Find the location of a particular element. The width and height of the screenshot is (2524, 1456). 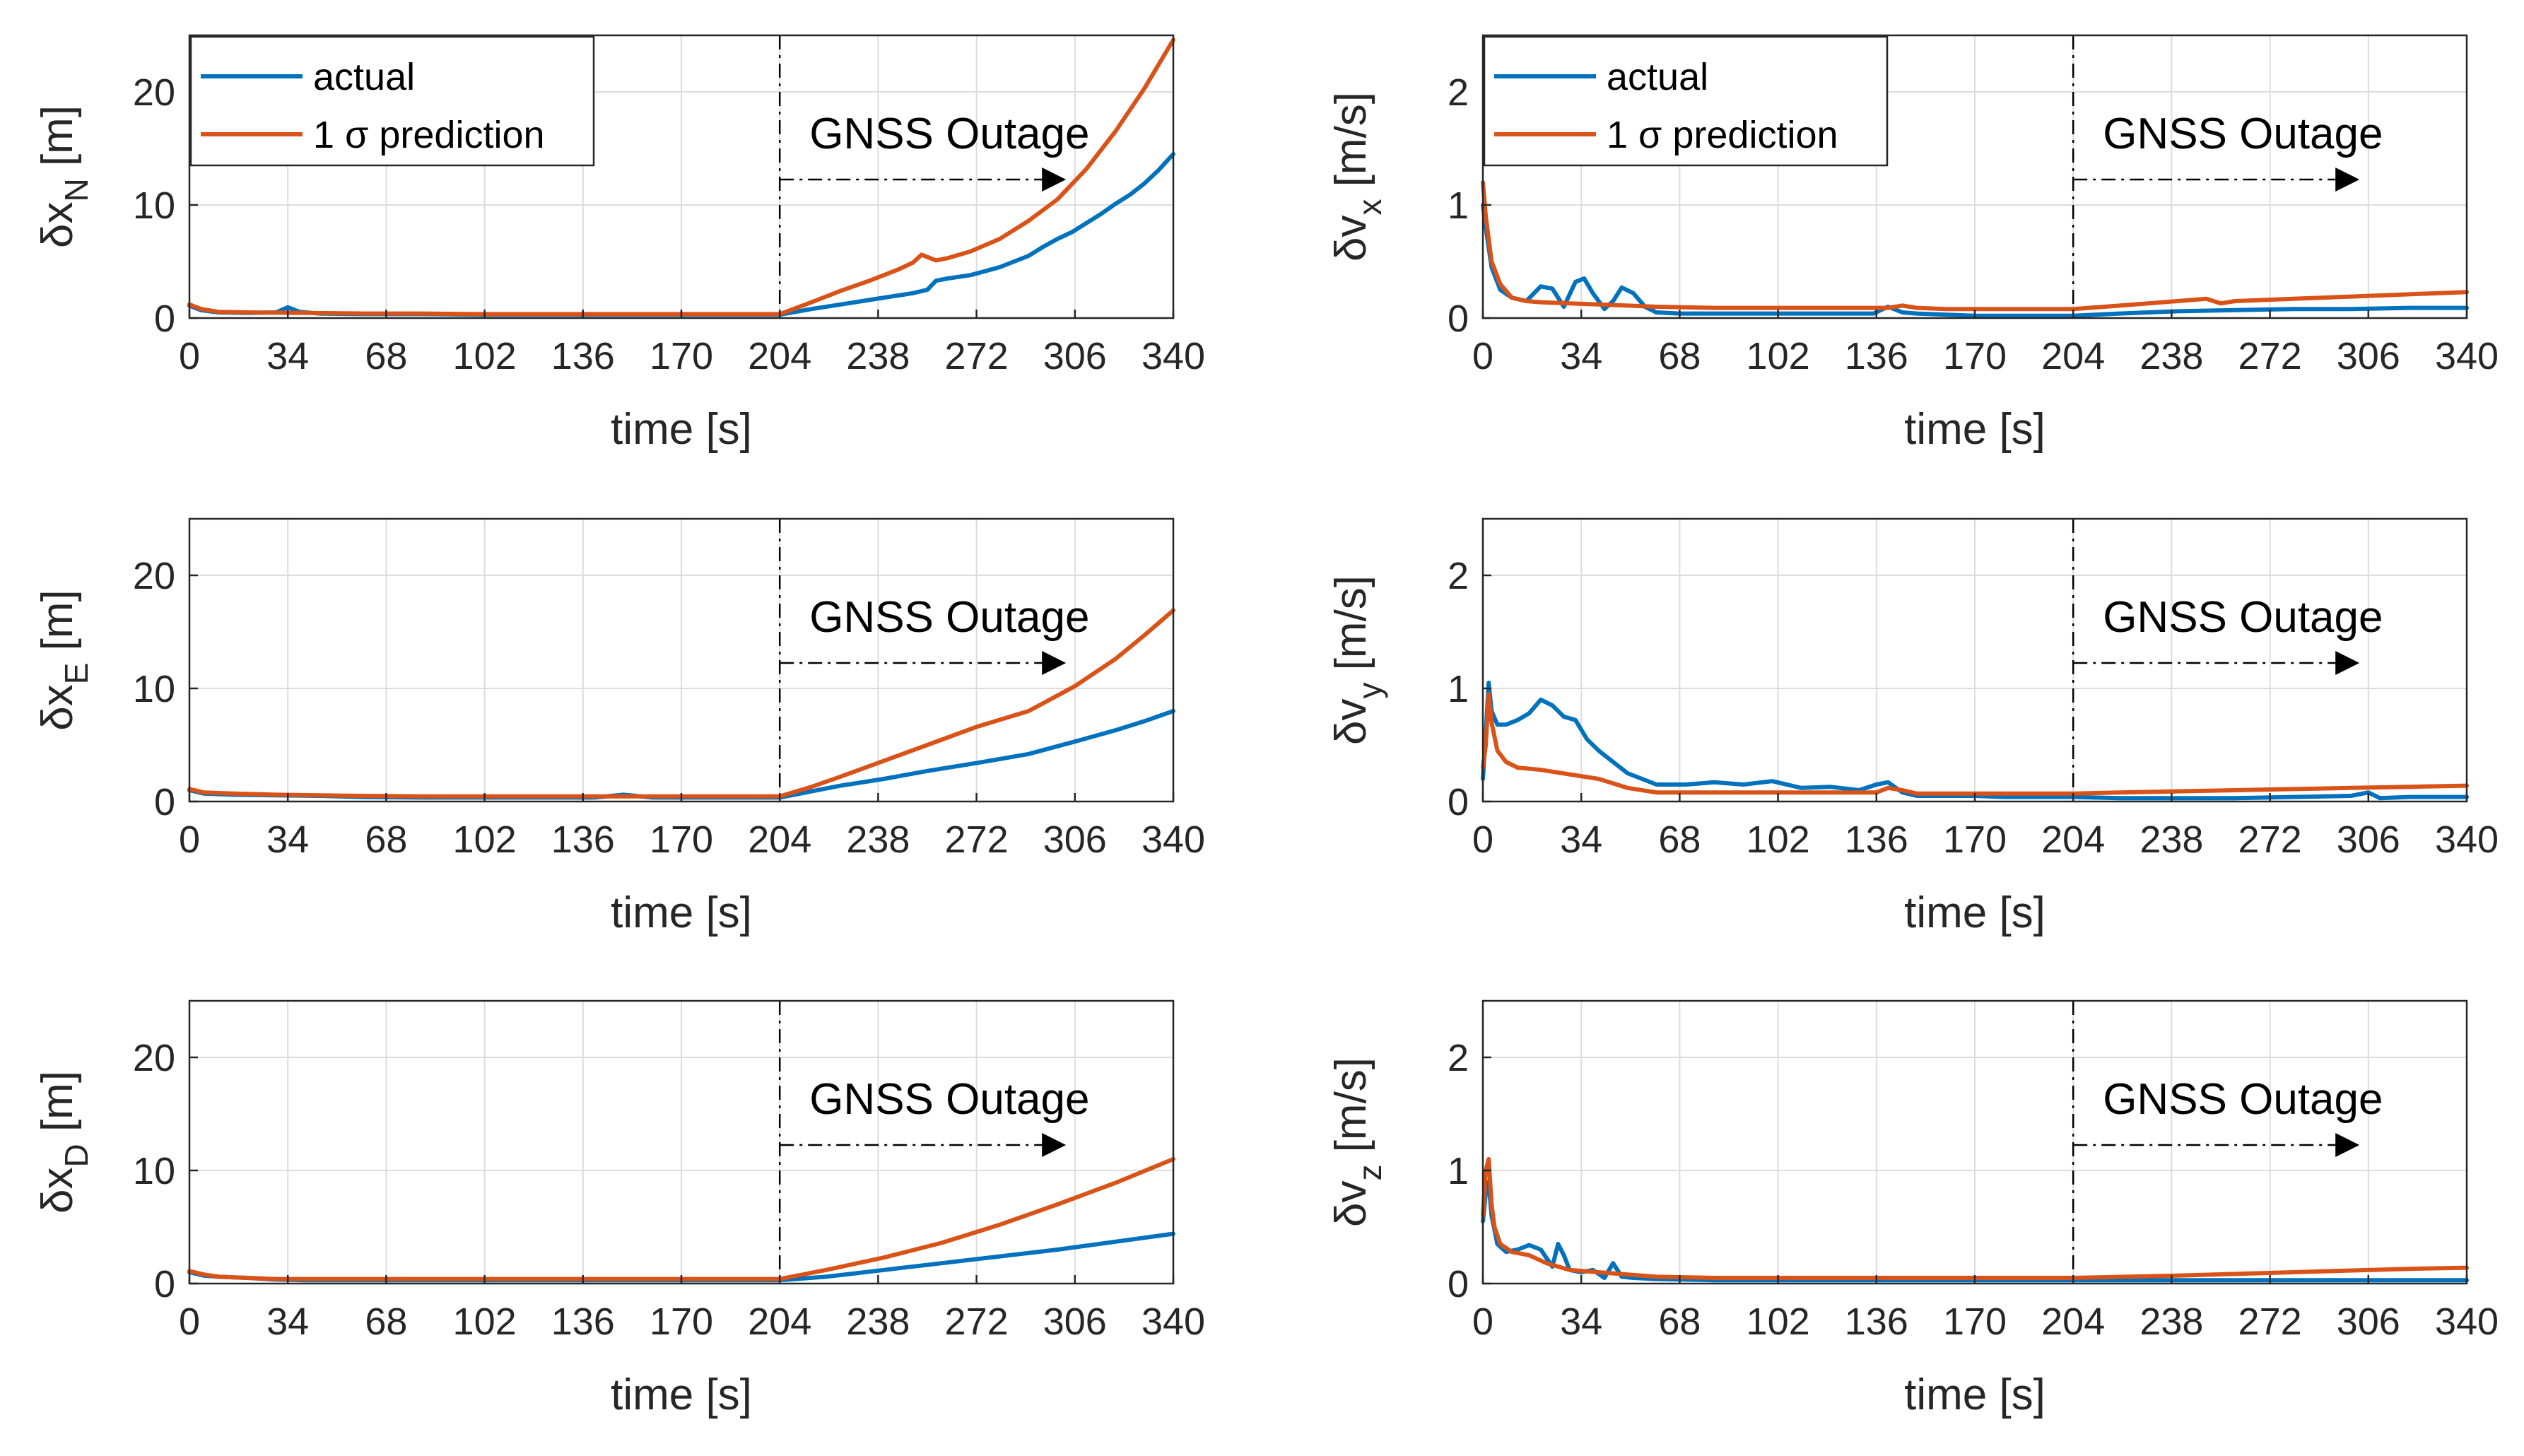

legend: actual 1 σ prediction is located at coordinates (392, 101).